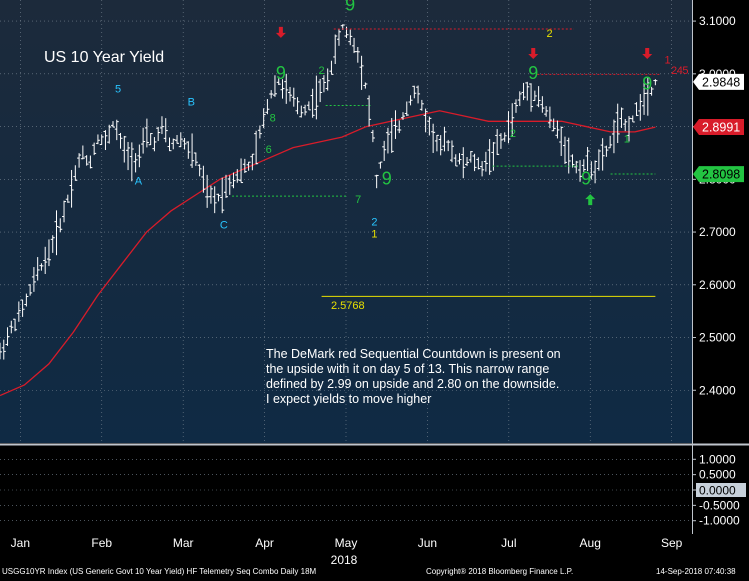 Image resolution: width=749 pixels, height=581 pixels. I want to click on chart-title: US 10 Year Yield, so click(104, 57).